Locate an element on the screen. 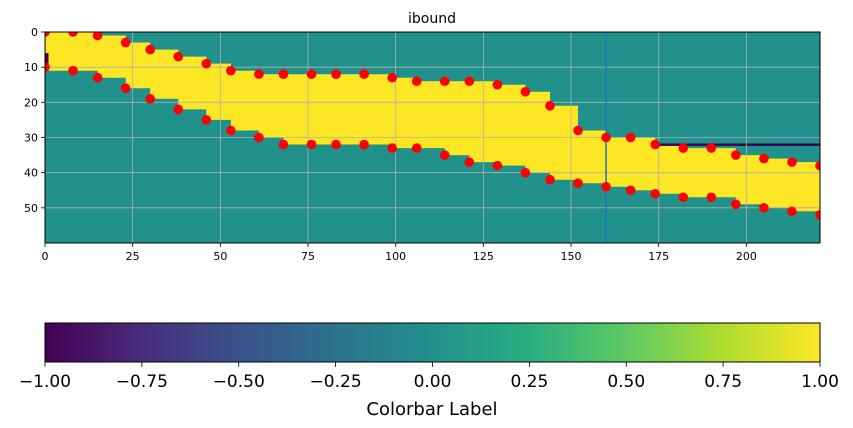 The image size is (853, 428). x-tick-label: 0 is located at coordinates (45, 256).